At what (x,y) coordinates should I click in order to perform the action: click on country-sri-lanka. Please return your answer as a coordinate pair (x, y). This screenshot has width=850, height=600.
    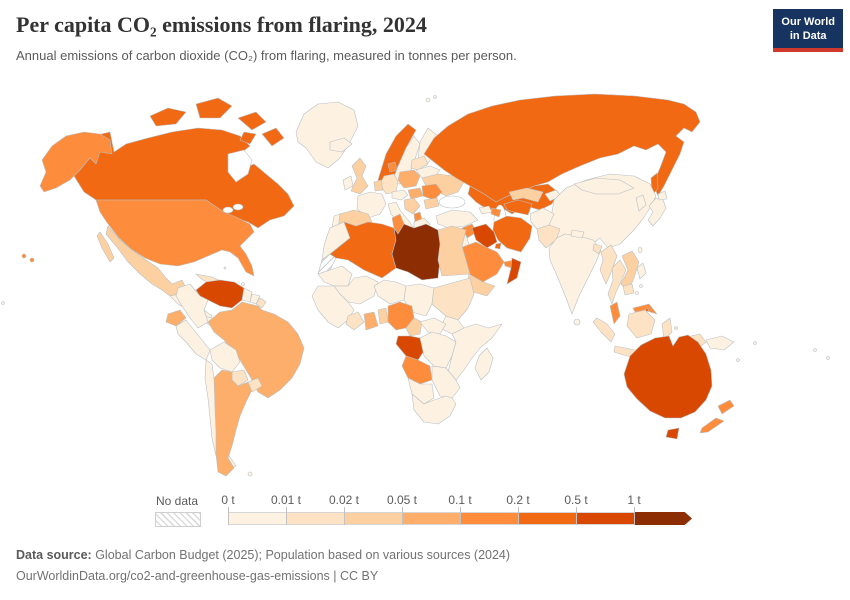
    Looking at the image, I should click on (577, 322).